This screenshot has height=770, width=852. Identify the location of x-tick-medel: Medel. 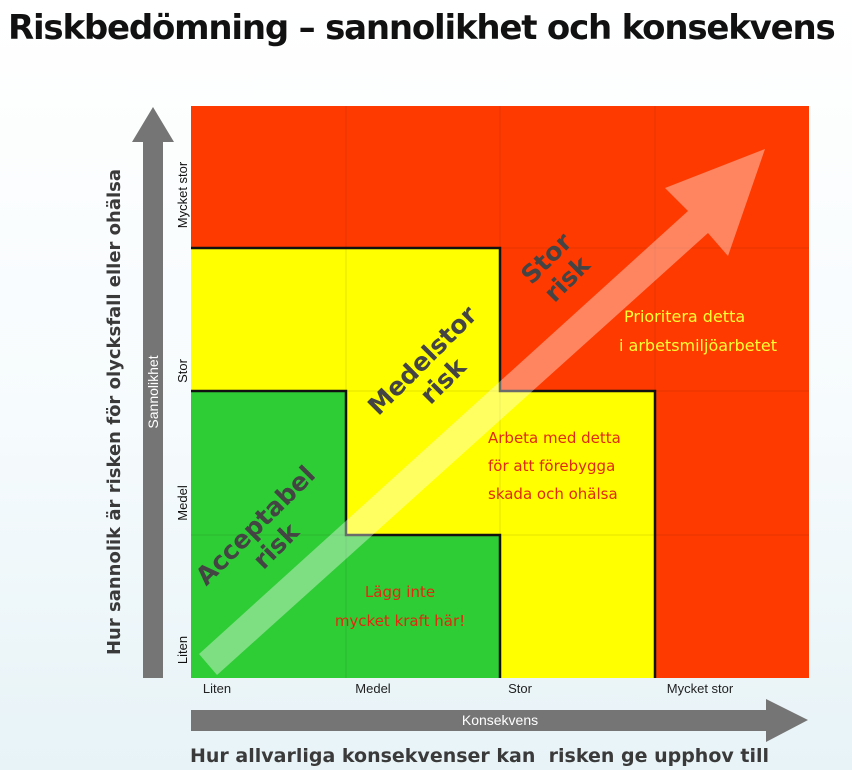
(373, 688).